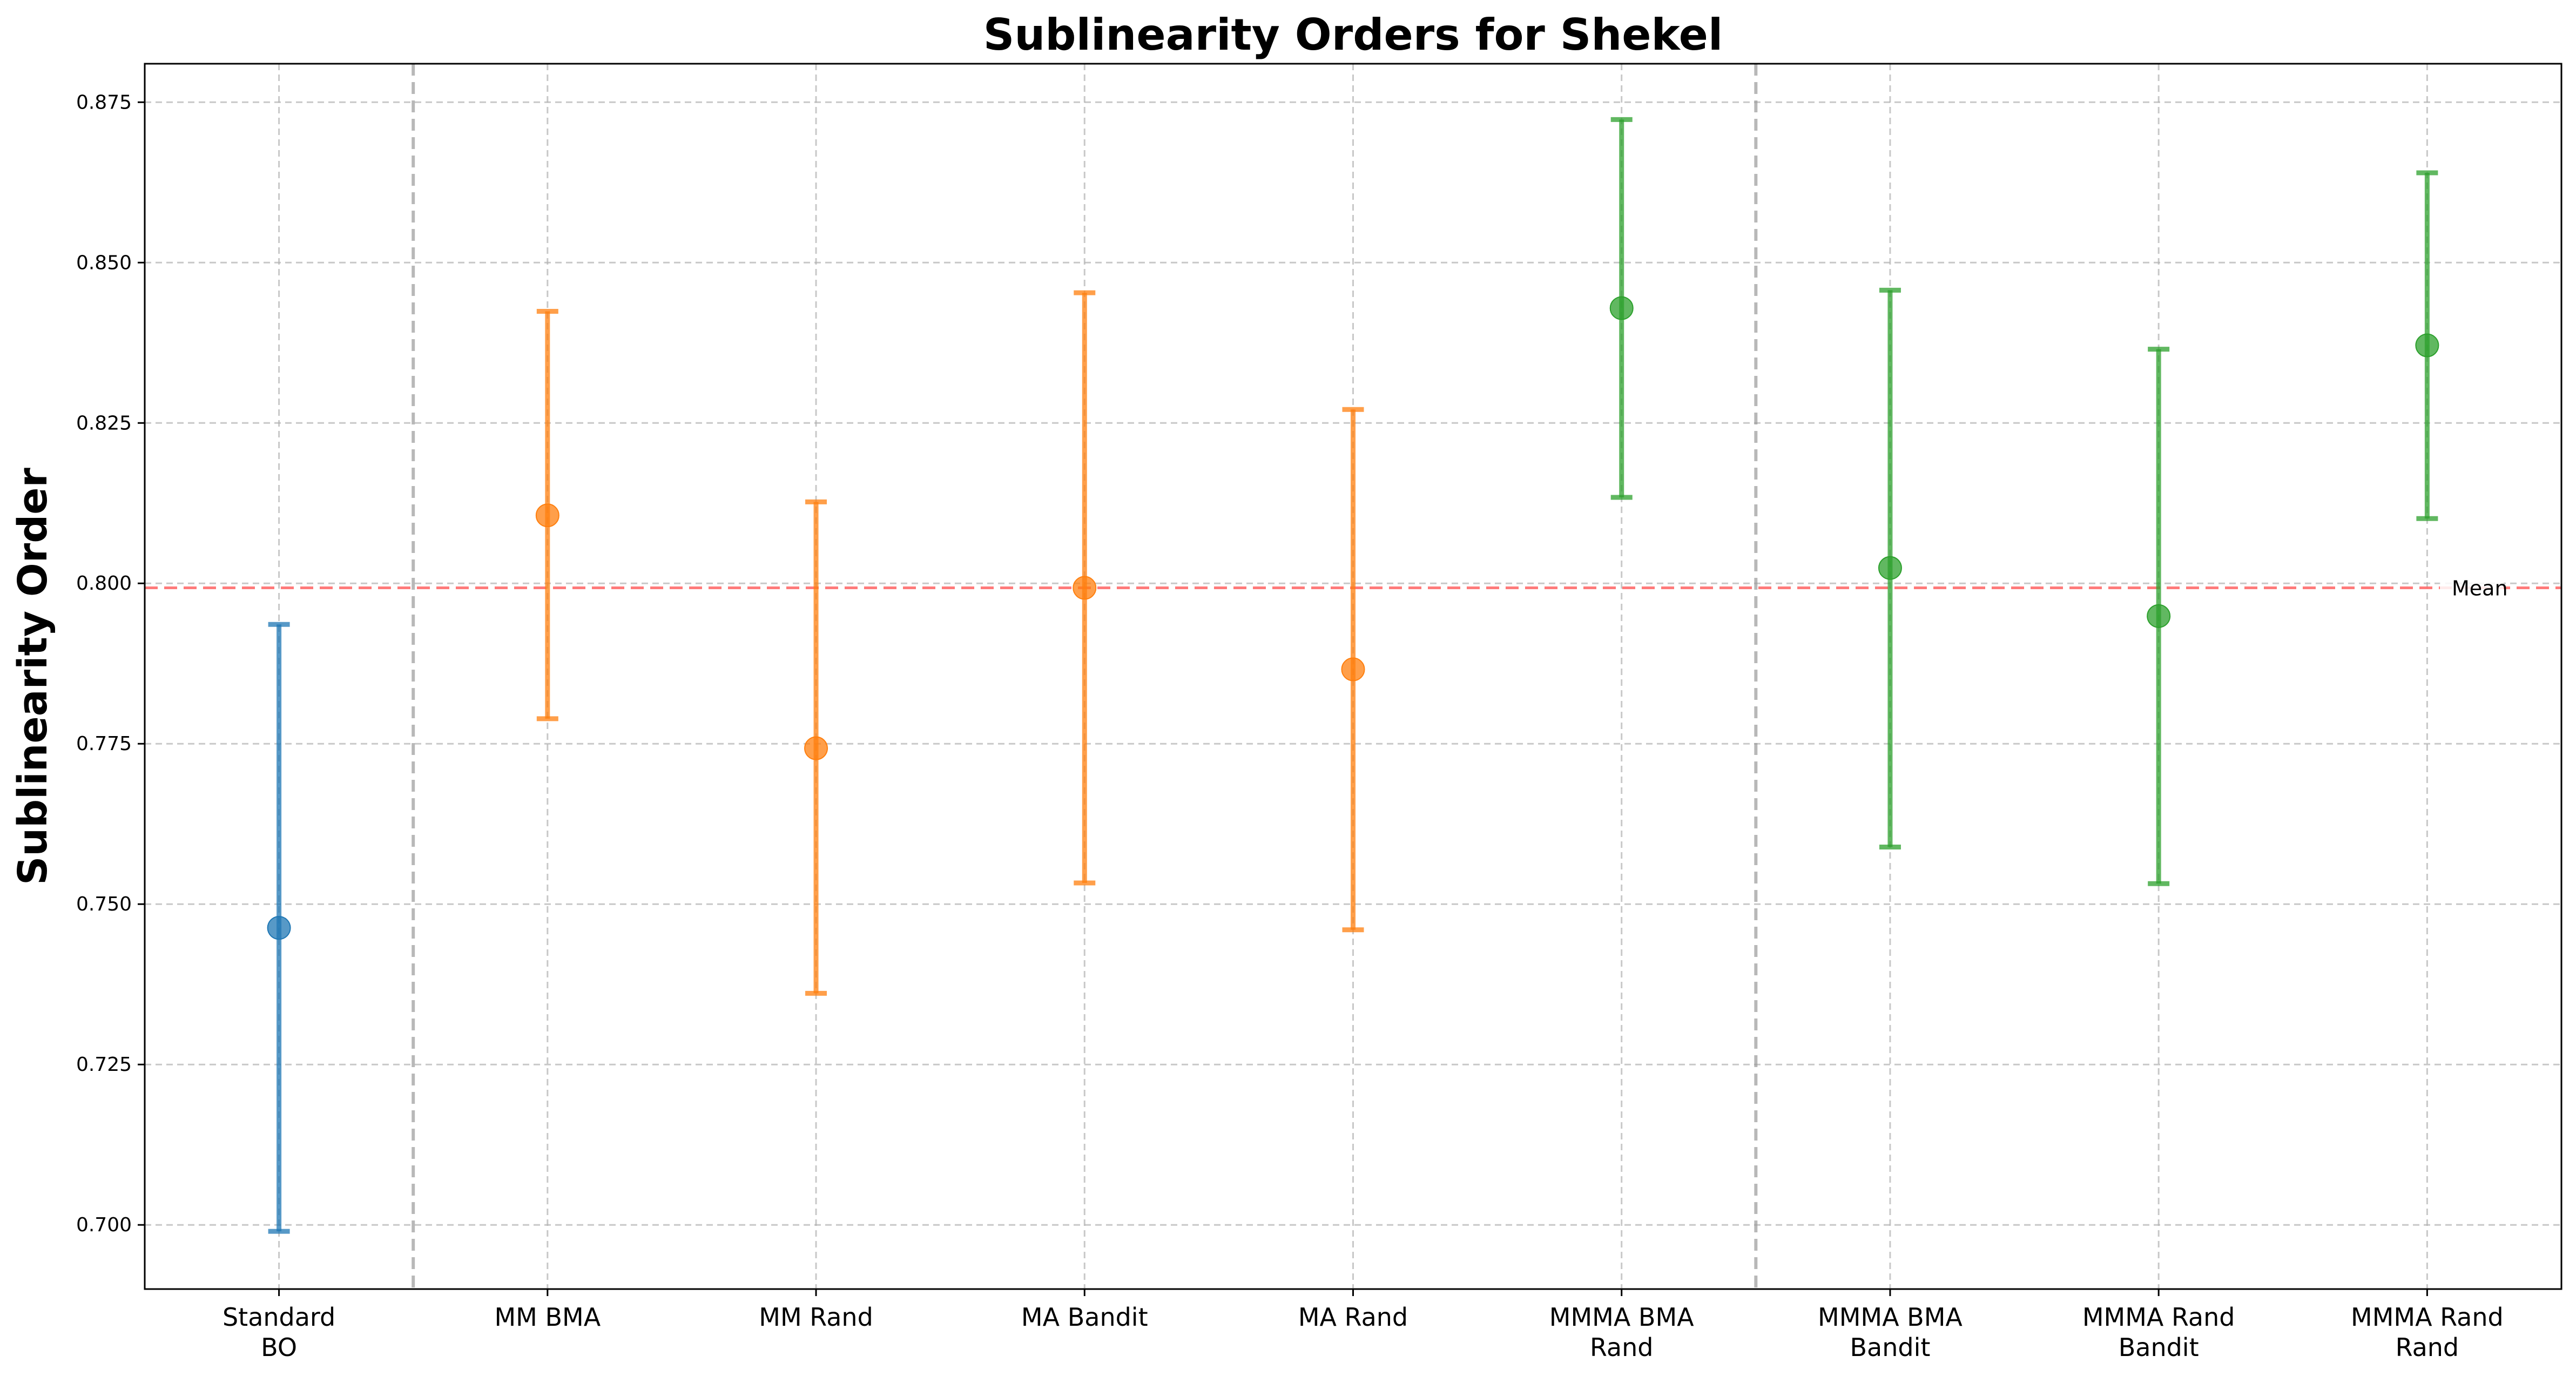  Describe the element at coordinates (1084, 1317) in the screenshot. I see `x-tick-label: MA Bandit` at that location.